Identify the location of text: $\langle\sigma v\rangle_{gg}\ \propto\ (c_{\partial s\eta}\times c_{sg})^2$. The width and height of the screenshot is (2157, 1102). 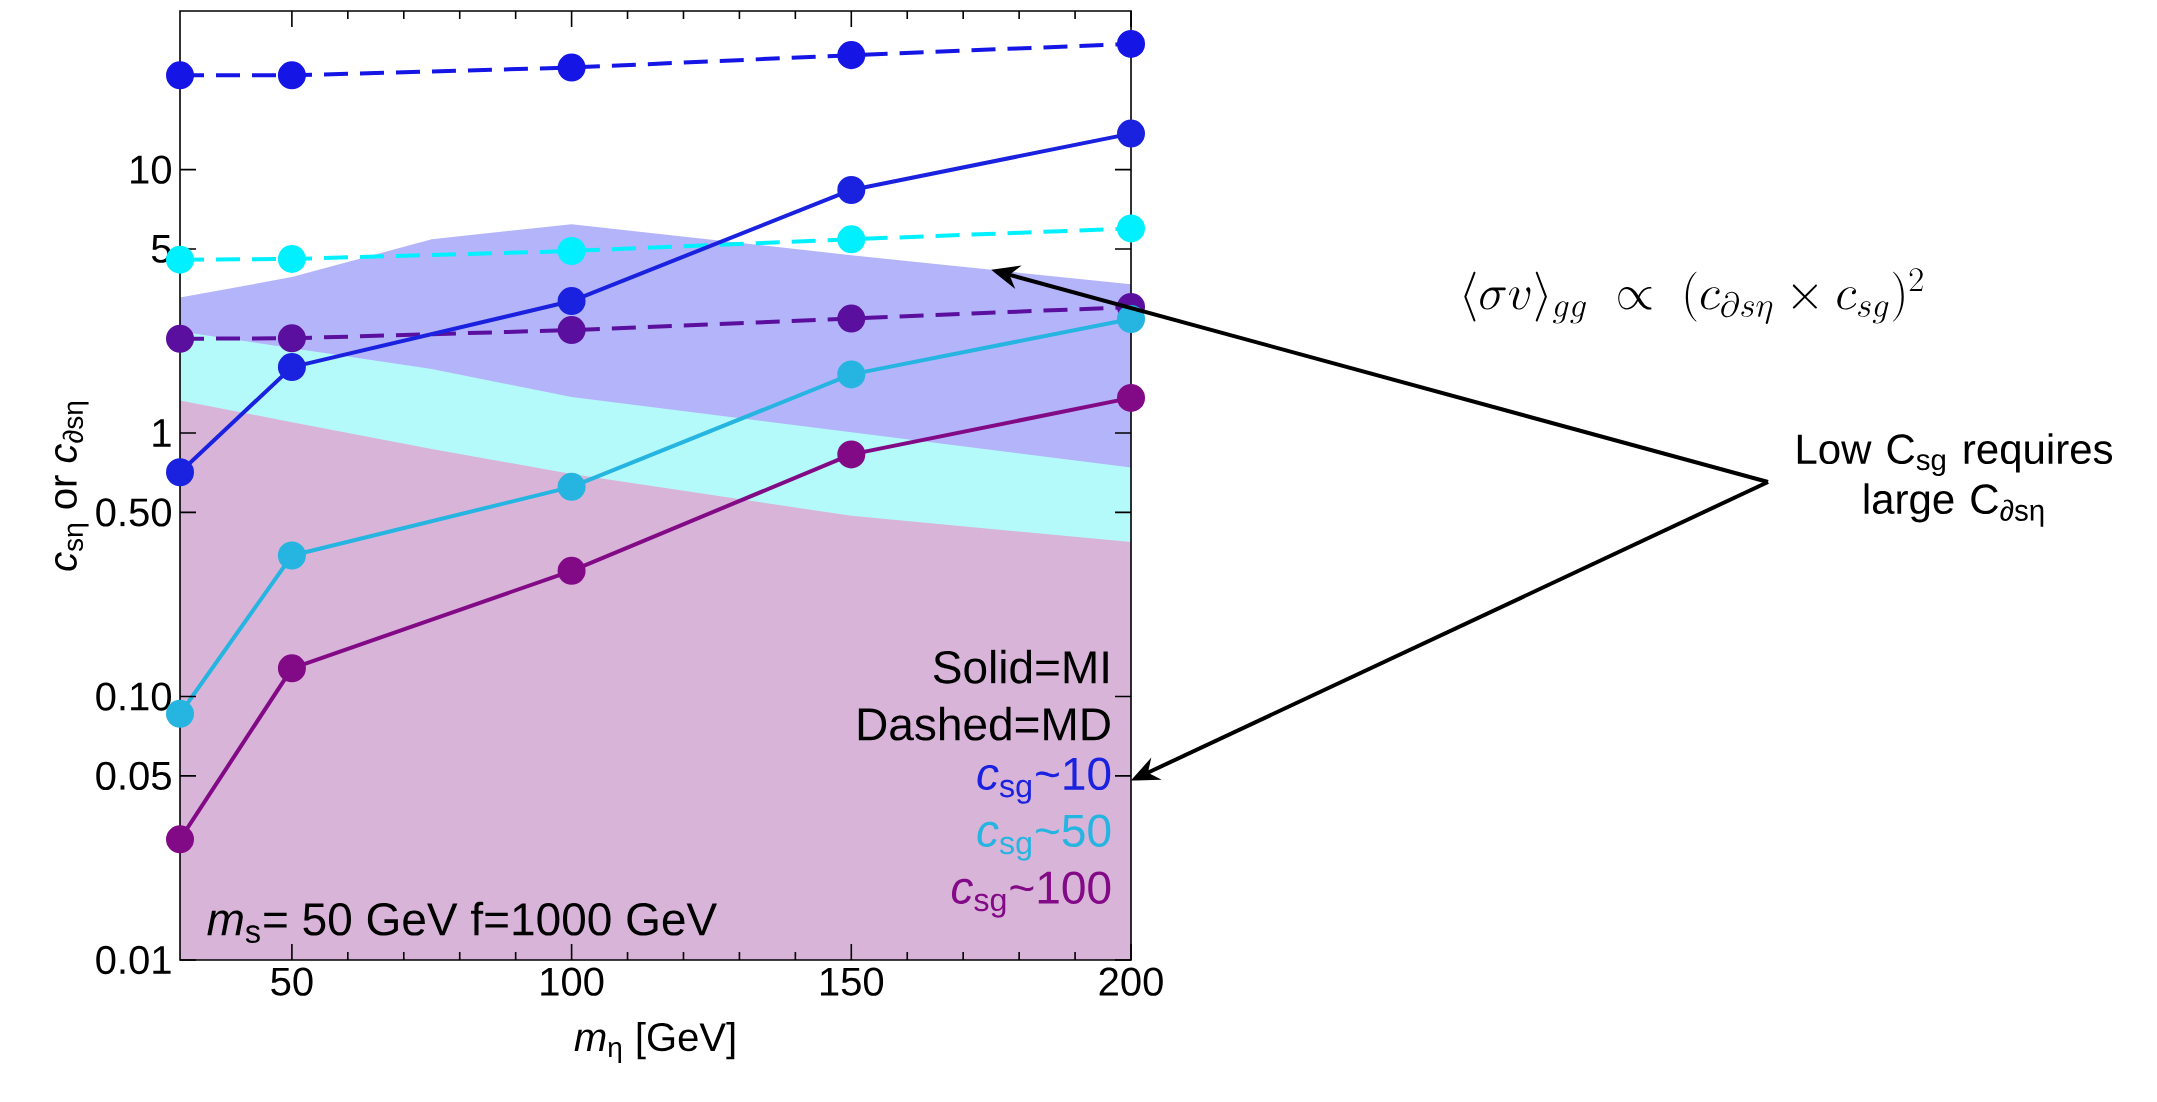
(1693, 296).